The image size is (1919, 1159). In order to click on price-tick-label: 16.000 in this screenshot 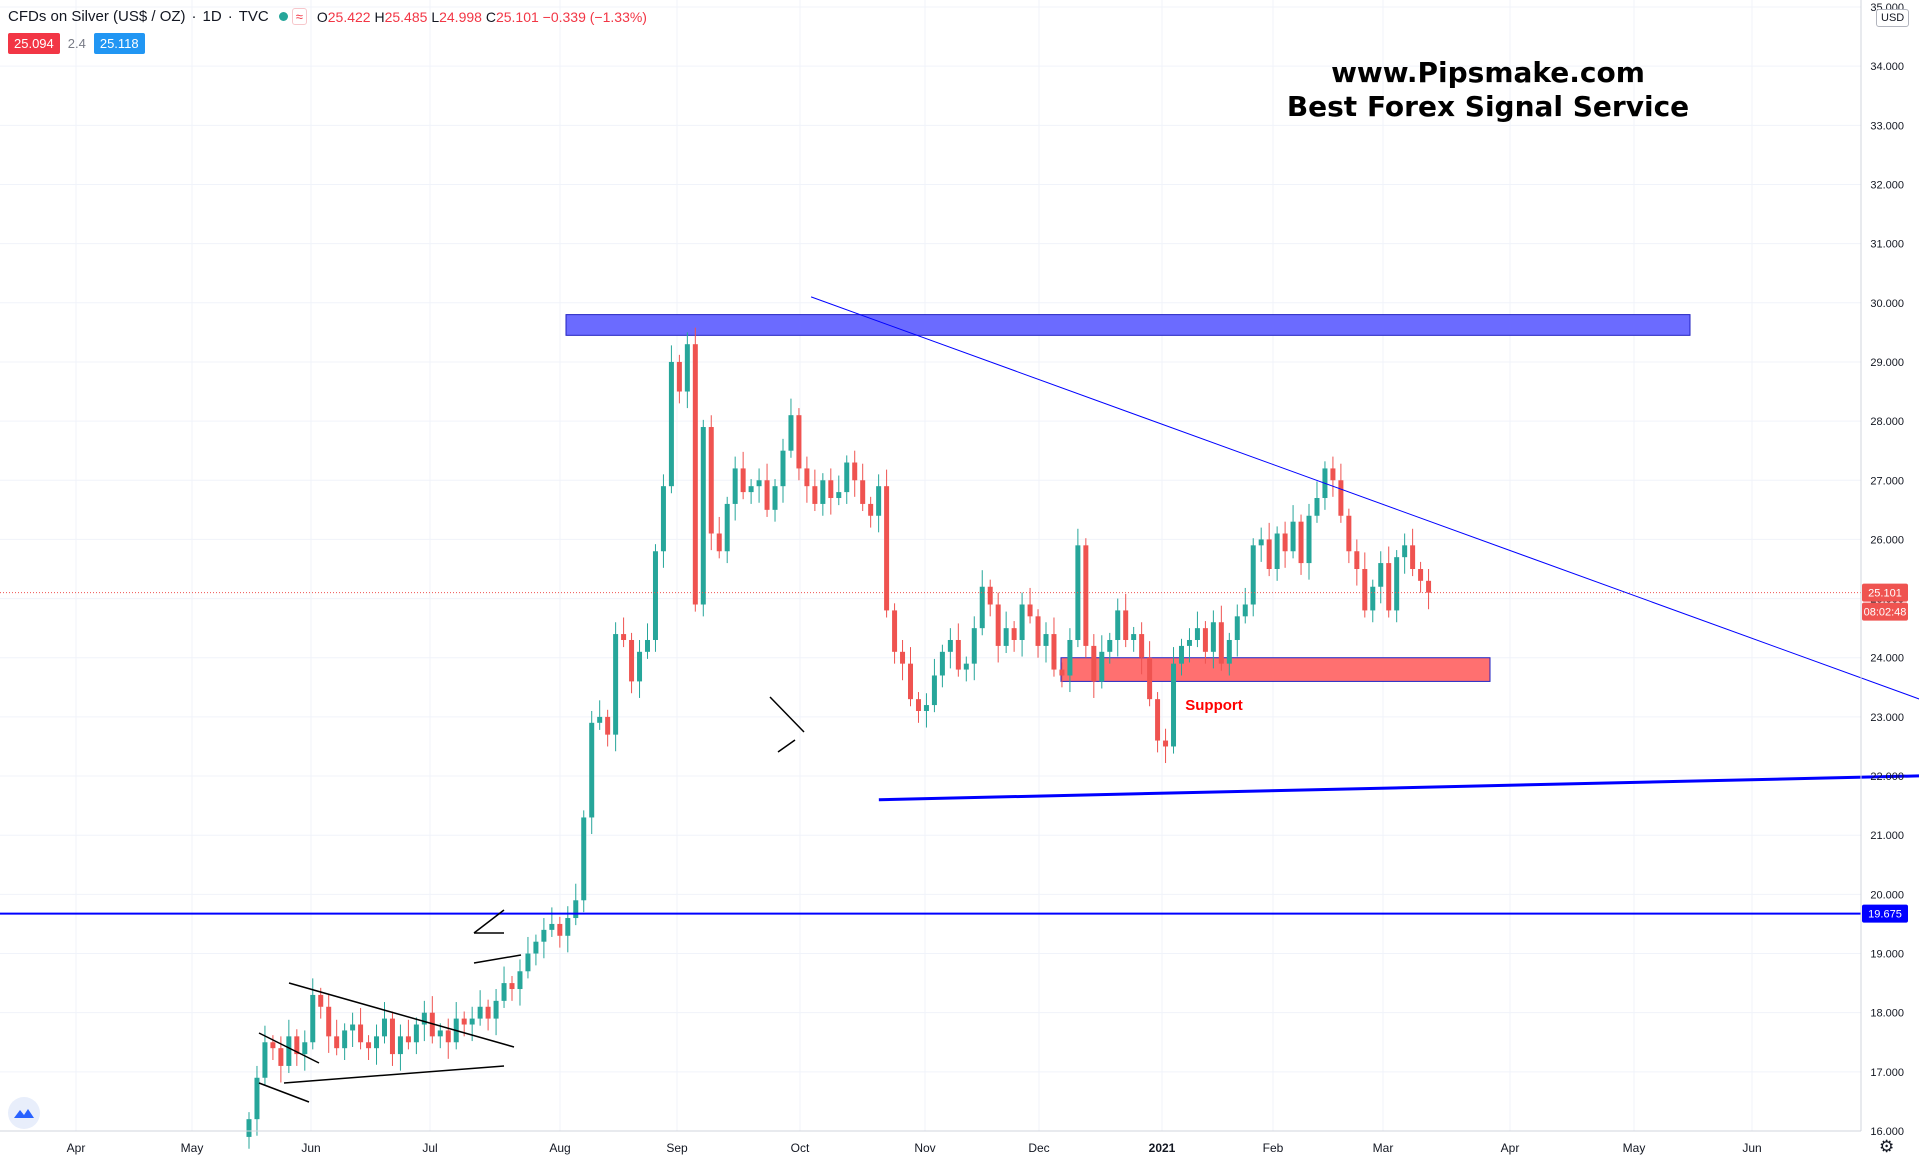, I will do `click(1887, 1132)`.